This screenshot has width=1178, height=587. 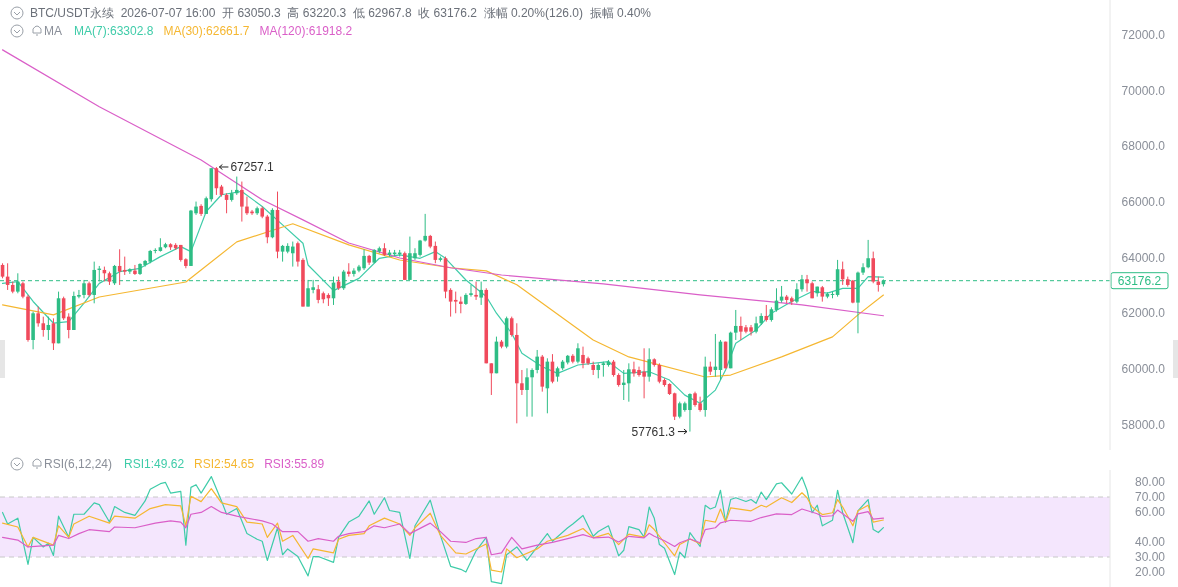 I want to click on y-tick-label: 30.00, so click(x=1150, y=557).